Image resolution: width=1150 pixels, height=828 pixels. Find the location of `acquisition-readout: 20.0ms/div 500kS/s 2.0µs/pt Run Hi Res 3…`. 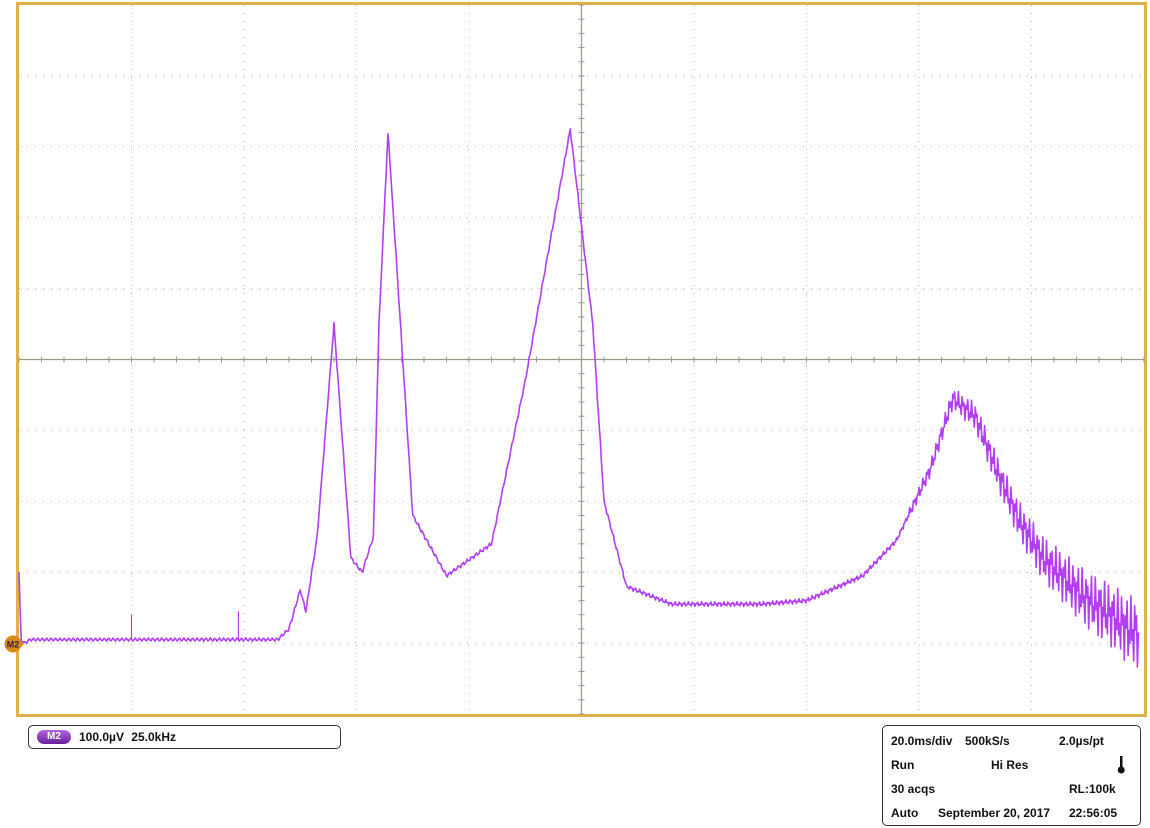

acquisition-readout: 20.0ms/div 500kS/s 2.0µs/pt Run Hi Res 3… is located at coordinates (1011, 775).